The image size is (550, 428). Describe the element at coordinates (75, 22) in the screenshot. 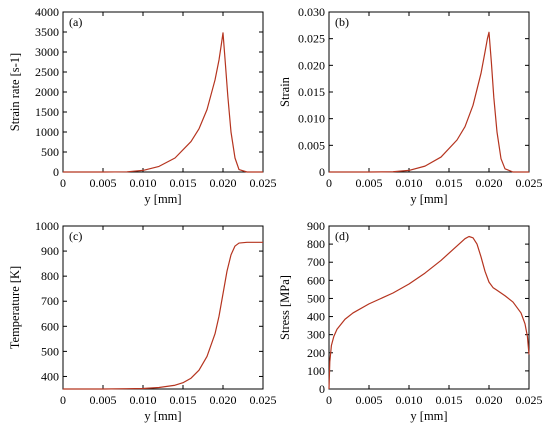

I see `panel-label: (a)` at that location.